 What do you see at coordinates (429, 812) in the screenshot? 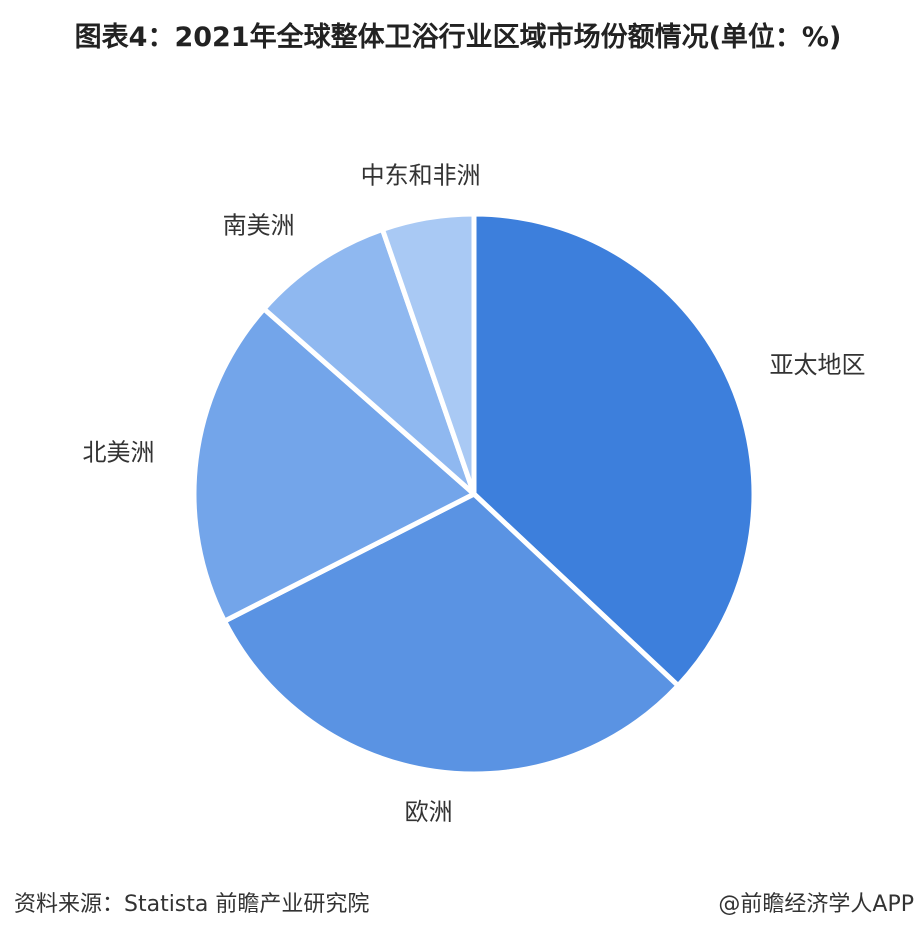
I see `slice-label: 欧洲` at bounding box center [429, 812].